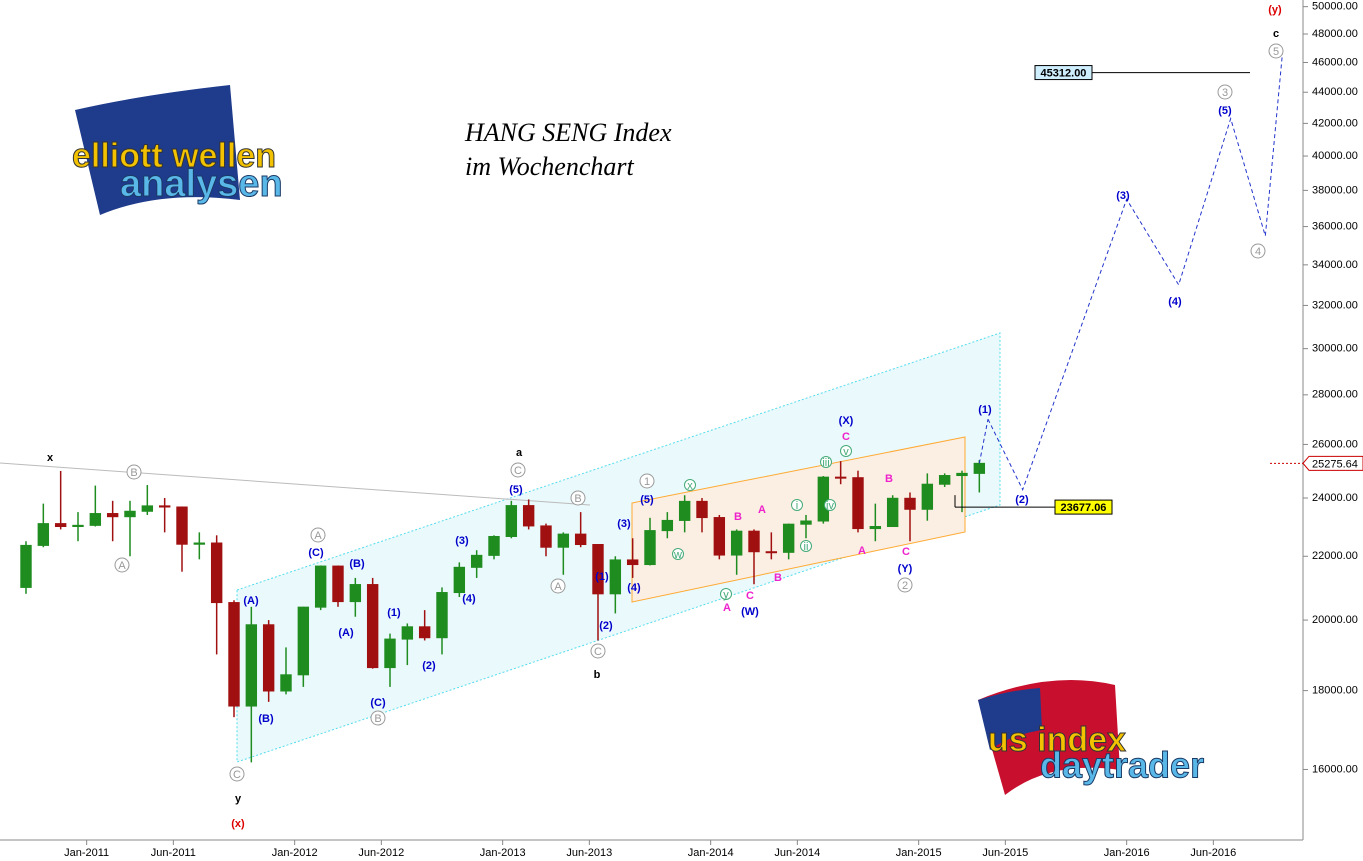  What do you see at coordinates (1335, 92) in the screenshot?
I see `y-tick-label: 44000.00` at bounding box center [1335, 92].